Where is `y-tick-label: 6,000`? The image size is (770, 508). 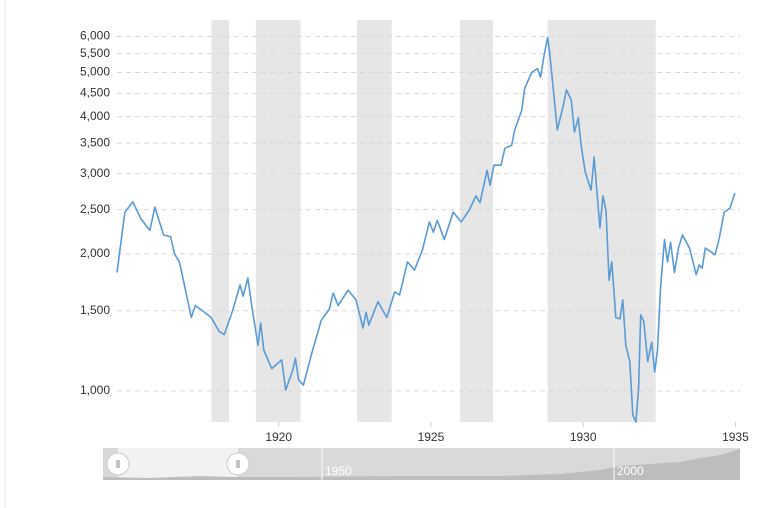
y-tick-label: 6,000 is located at coordinates (95, 36).